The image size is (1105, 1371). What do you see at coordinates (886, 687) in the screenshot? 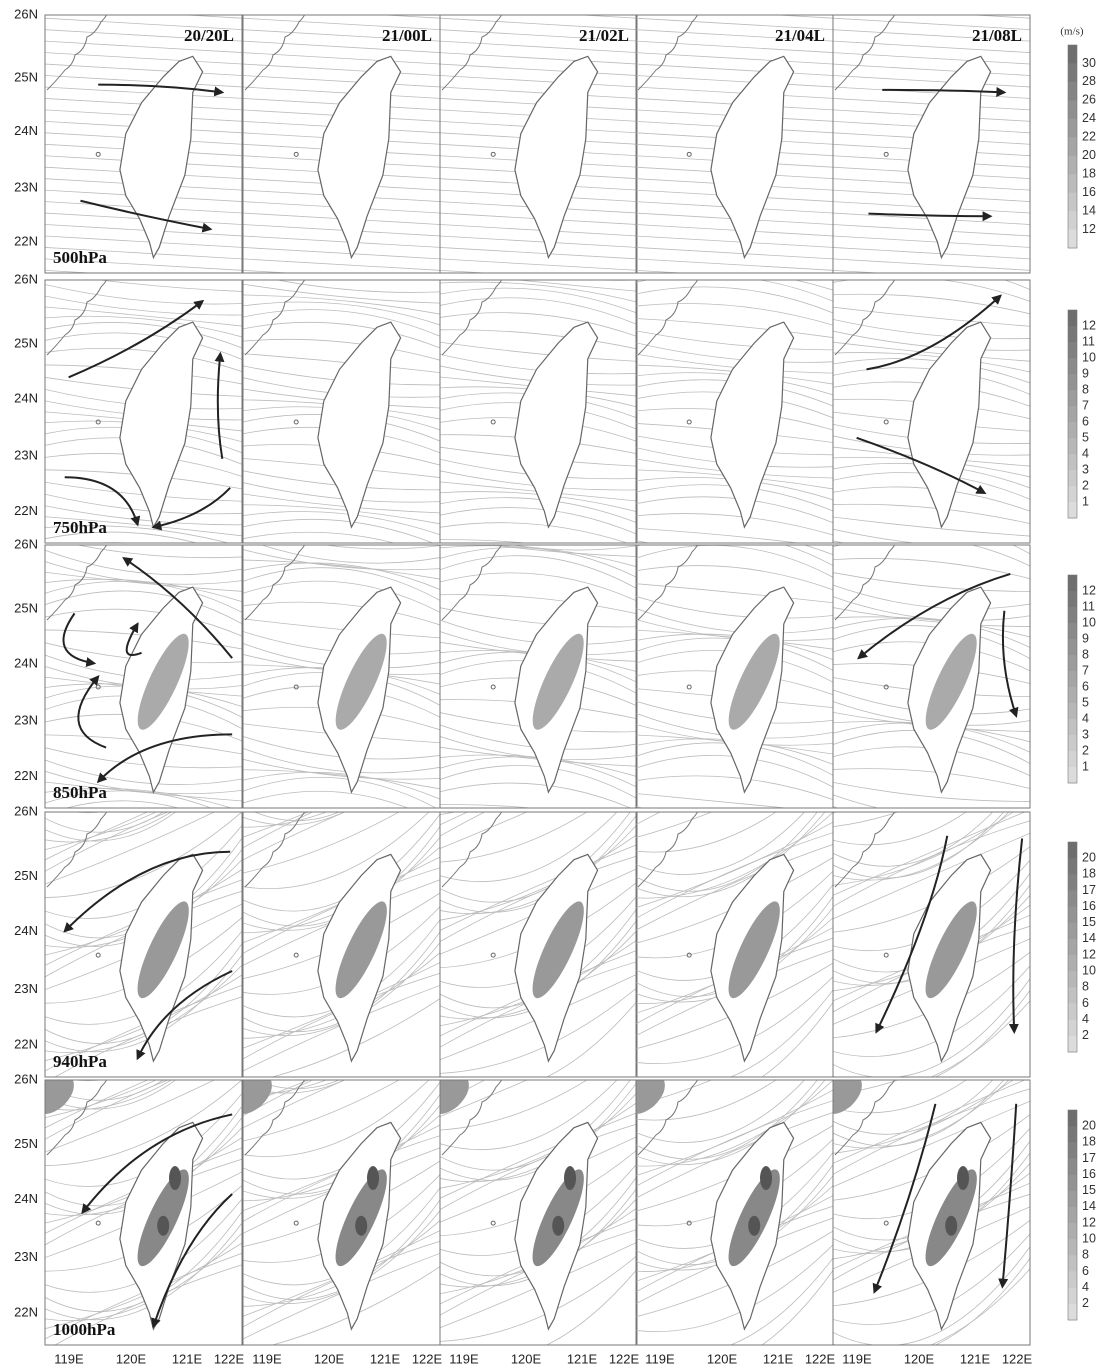
I see `island` at bounding box center [886, 687].